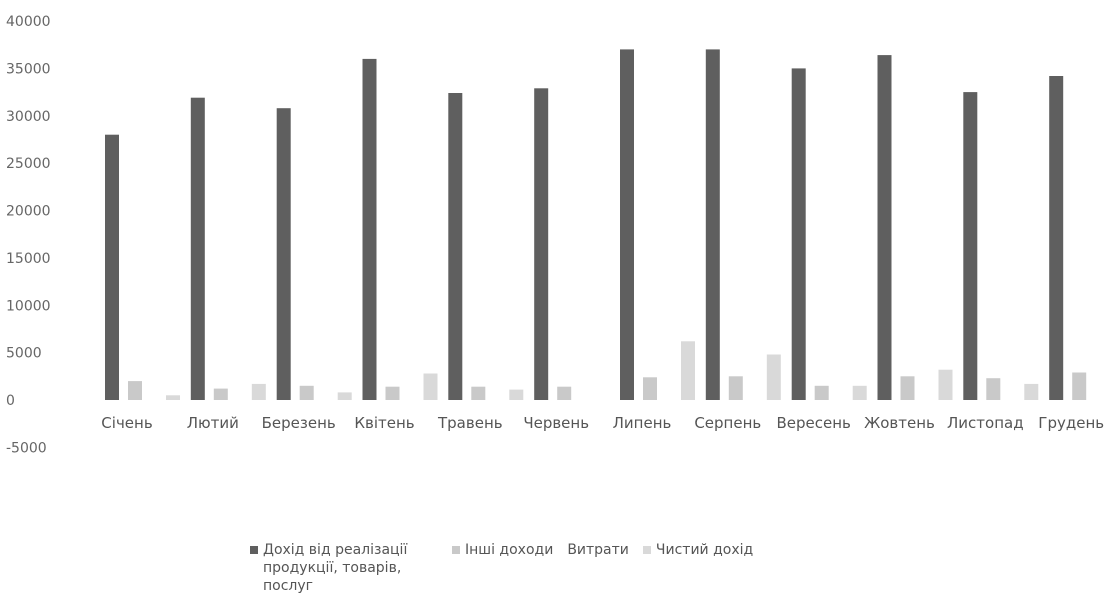  What do you see at coordinates (646, 550) in the screenshot?
I see `legend-swatch-net-income` at bounding box center [646, 550].